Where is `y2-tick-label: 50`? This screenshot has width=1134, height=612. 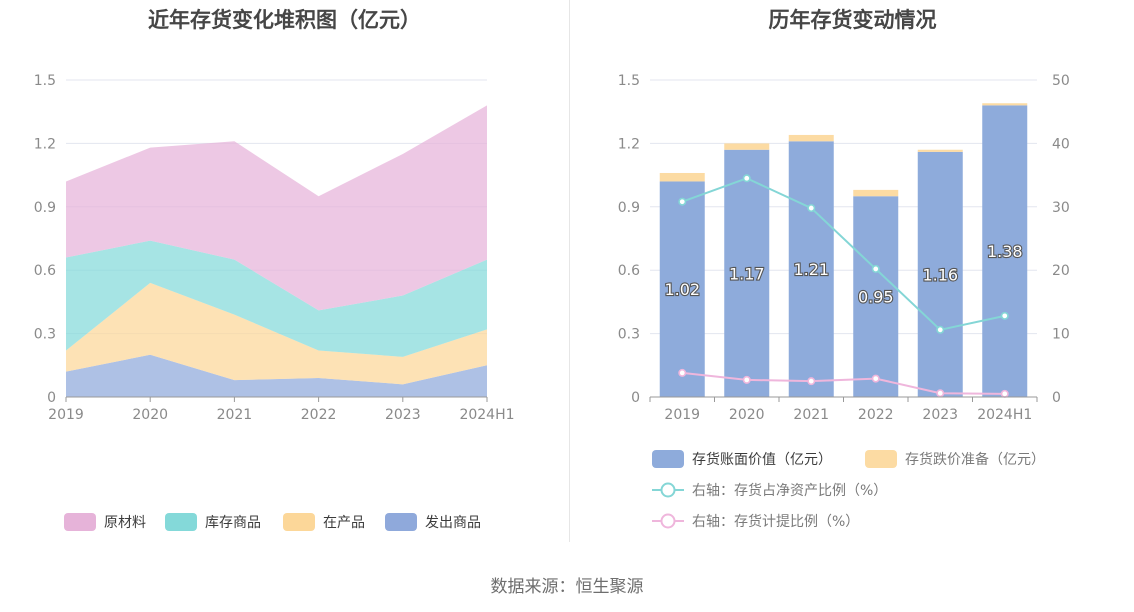
y2-tick-label: 50 is located at coordinates (1061, 81).